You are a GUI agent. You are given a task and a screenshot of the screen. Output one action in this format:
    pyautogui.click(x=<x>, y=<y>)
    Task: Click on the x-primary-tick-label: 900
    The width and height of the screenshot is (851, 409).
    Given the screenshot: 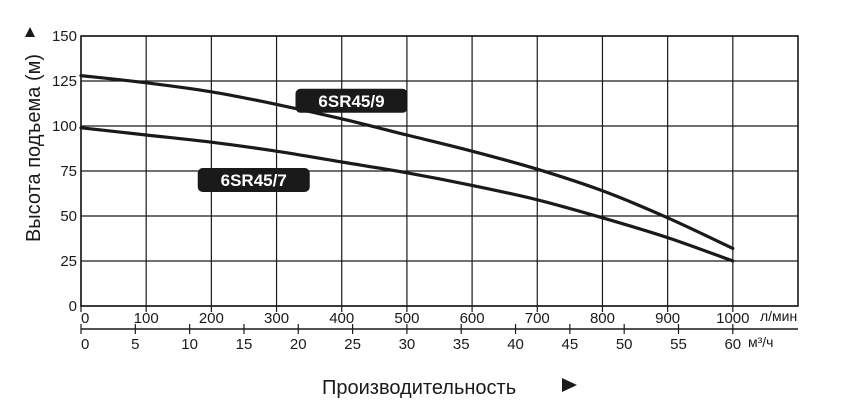 What is the action you would take?
    pyautogui.click(x=667, y=318)
    